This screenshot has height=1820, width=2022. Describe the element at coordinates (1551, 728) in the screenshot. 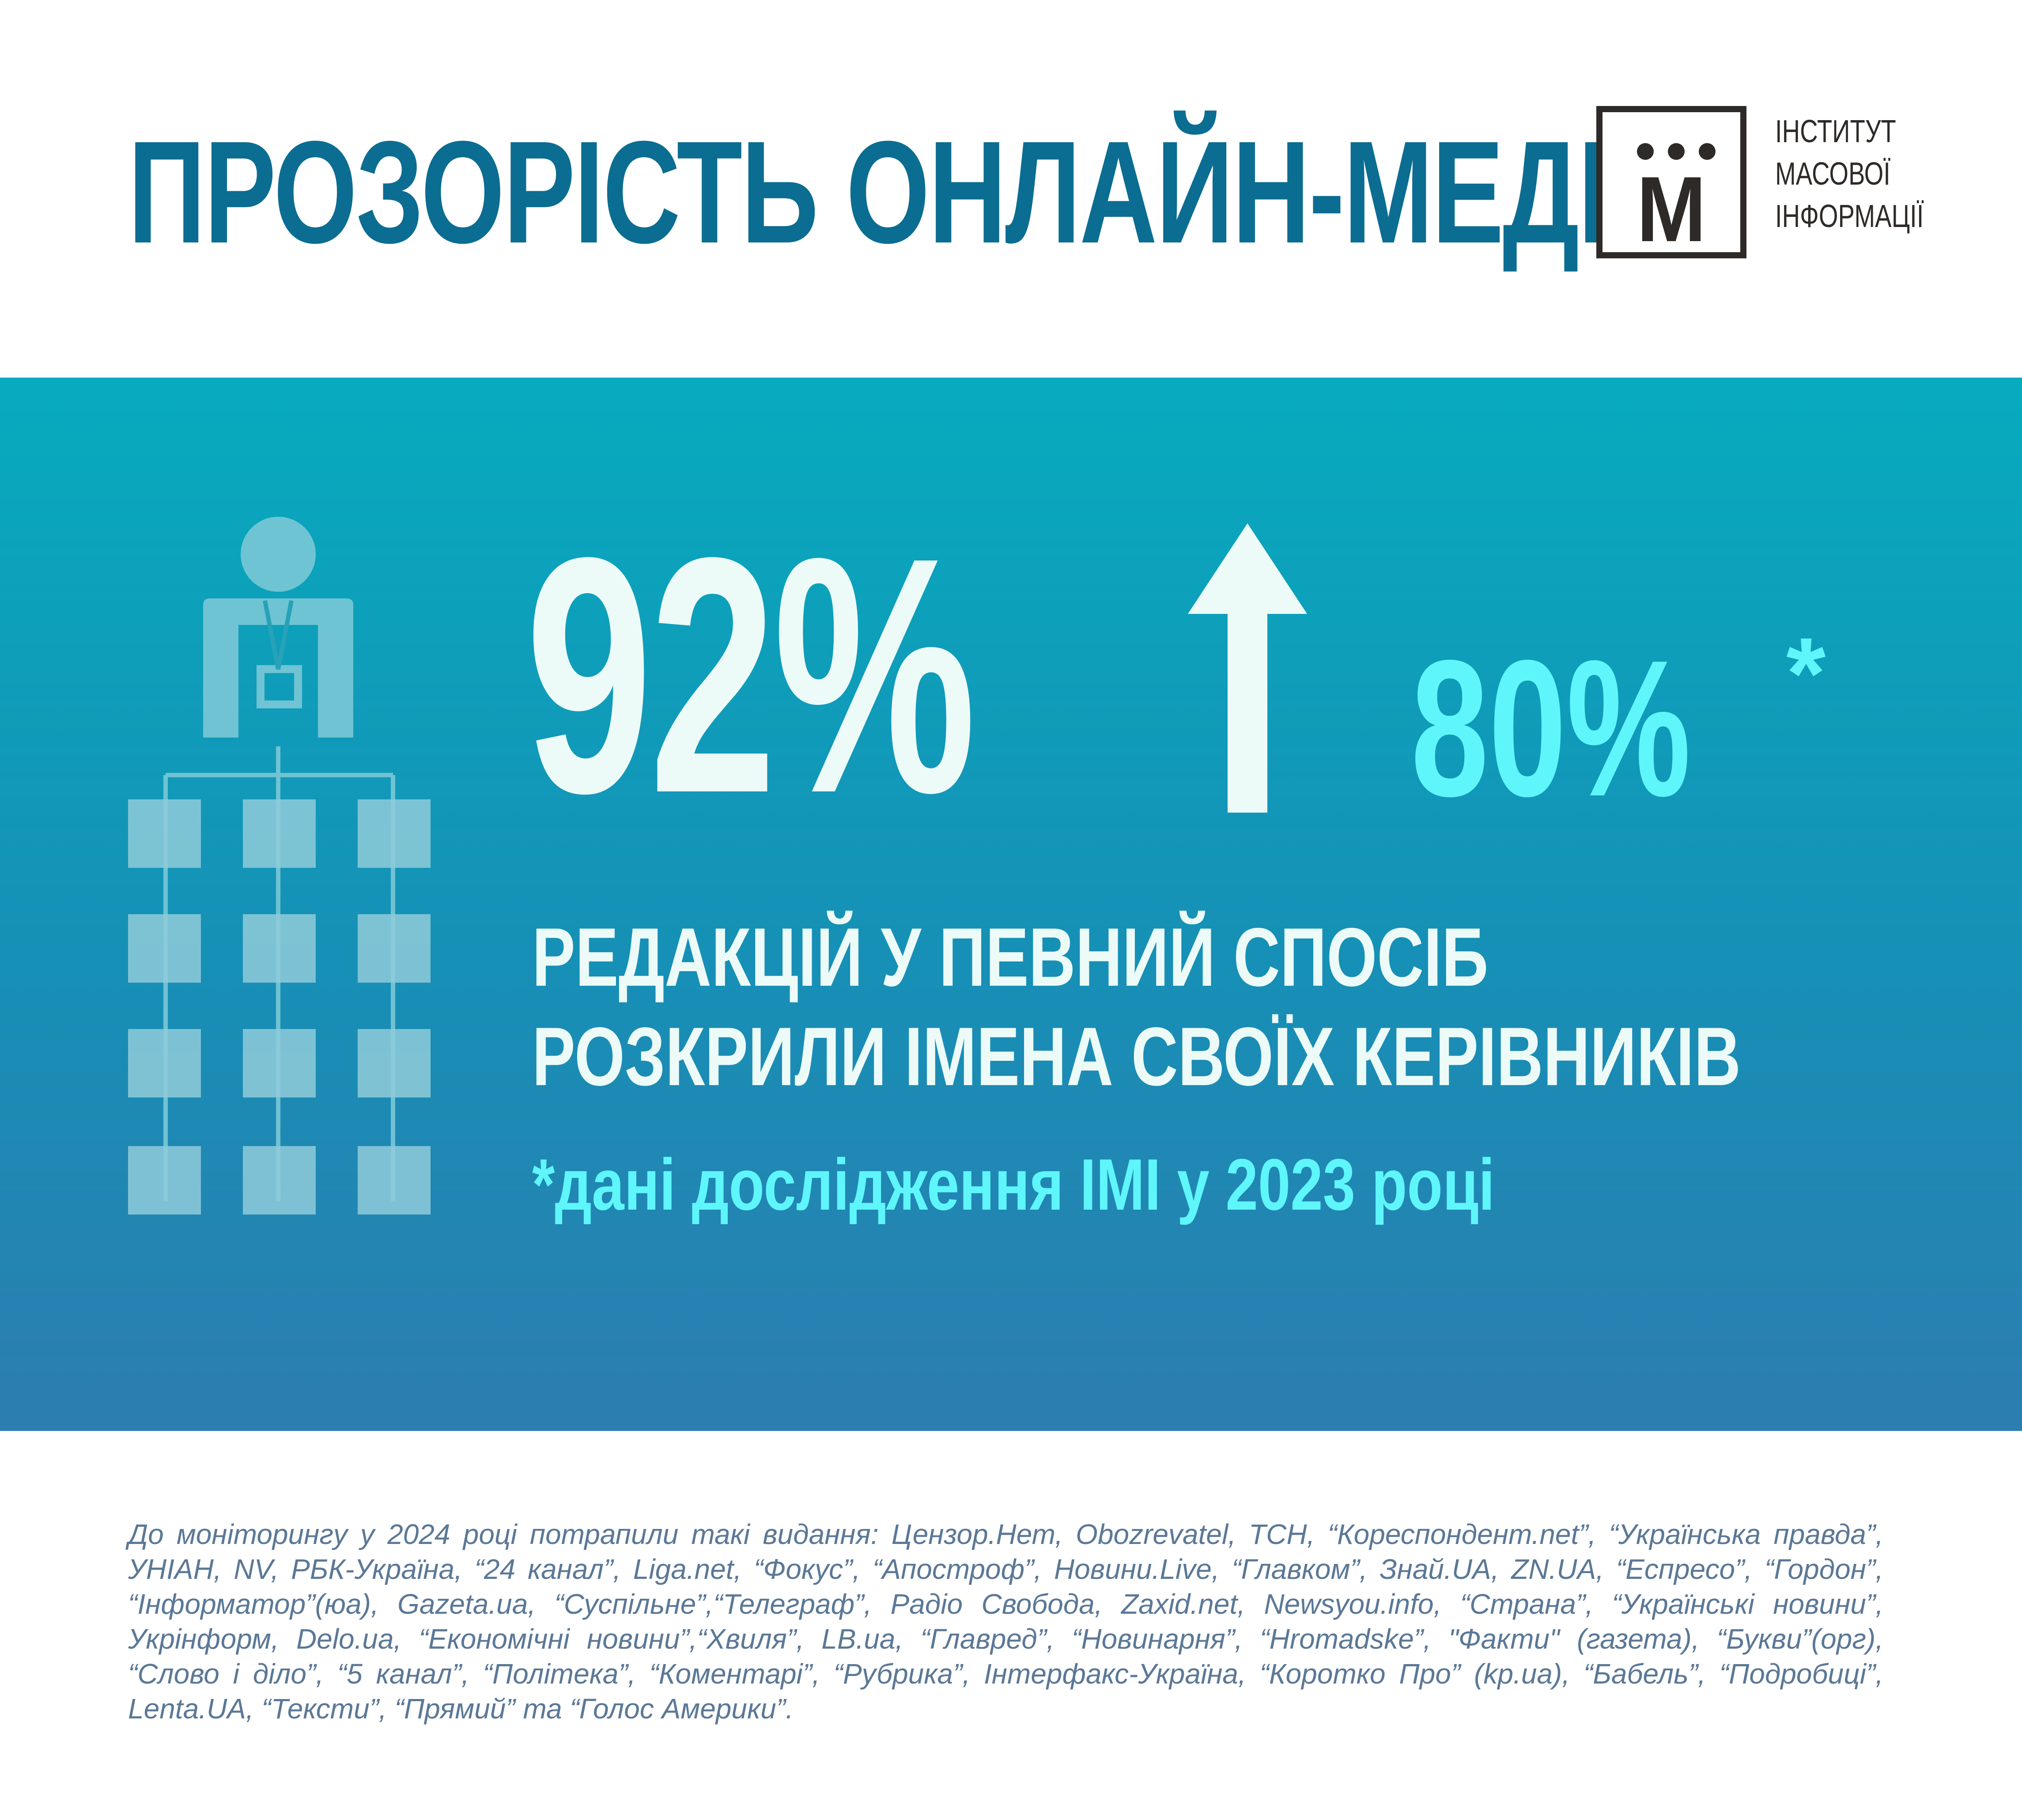

I see `previous-percent: 80%` at that location.